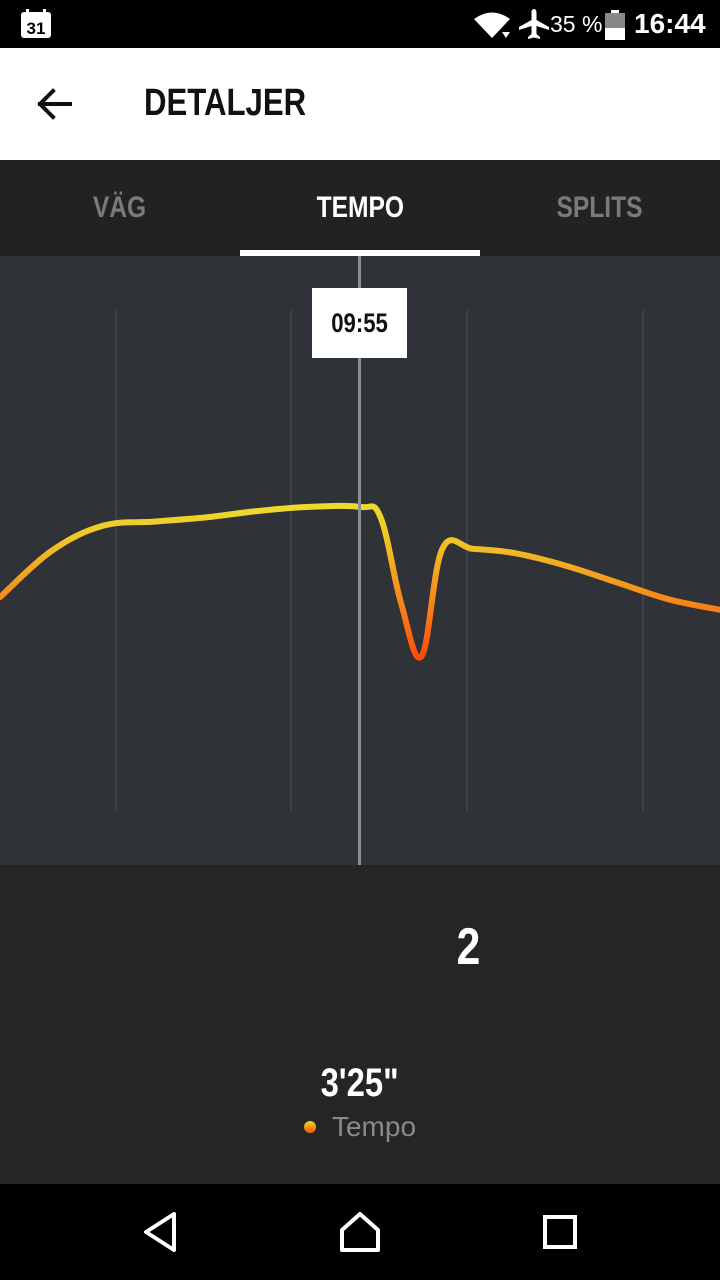 The width and height of the screenshot is (720, 1280). Describe the element at coordinates (492, 25) in the screenshot. I see `wifi-icon` at that location.